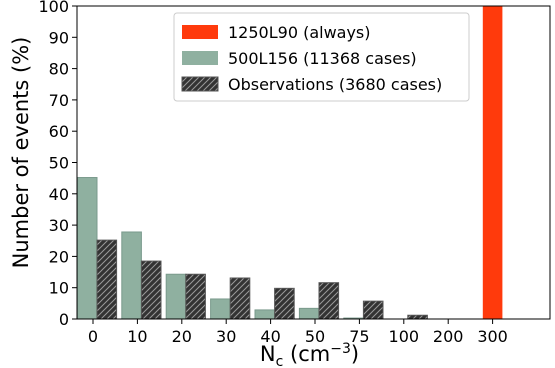  What do you see at coordinates (59, 131) in the screenshot?
I see `y-tick-label: 60` at bounding box center [59, 131].